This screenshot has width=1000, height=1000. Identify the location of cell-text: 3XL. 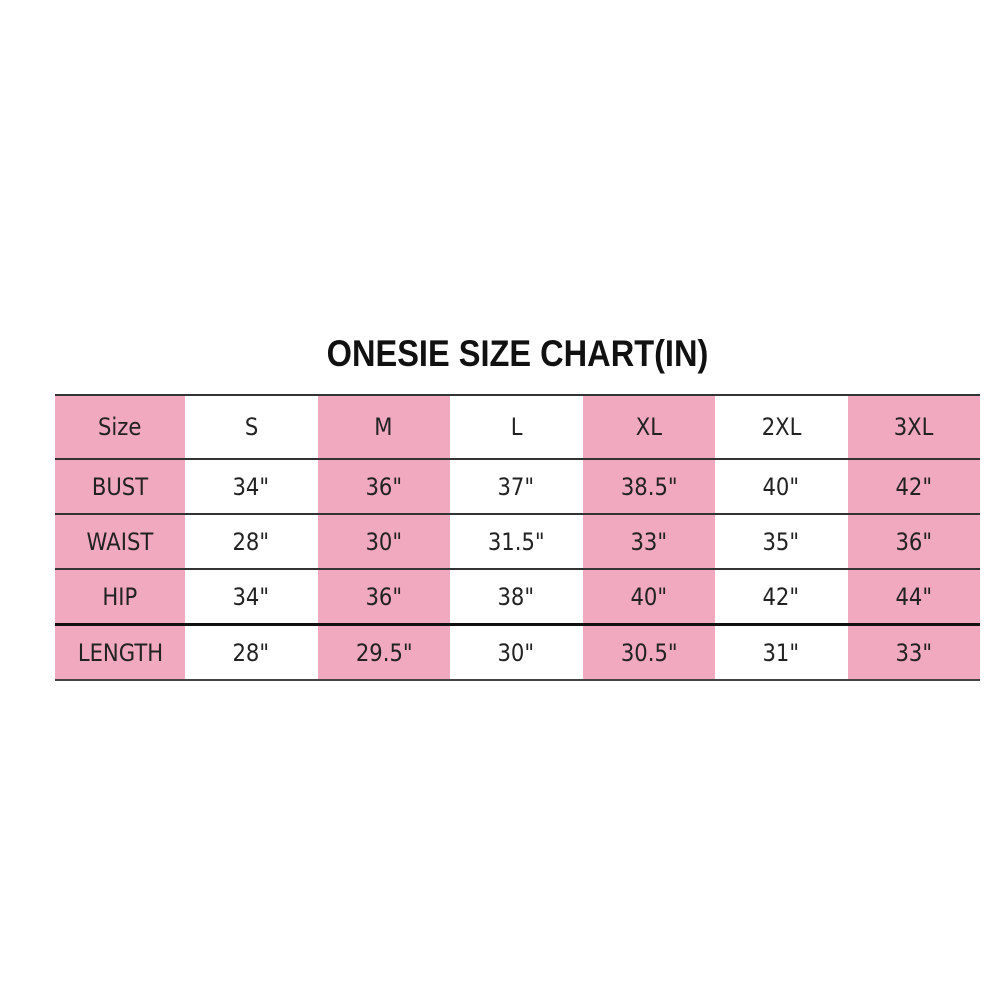
(913, 427).